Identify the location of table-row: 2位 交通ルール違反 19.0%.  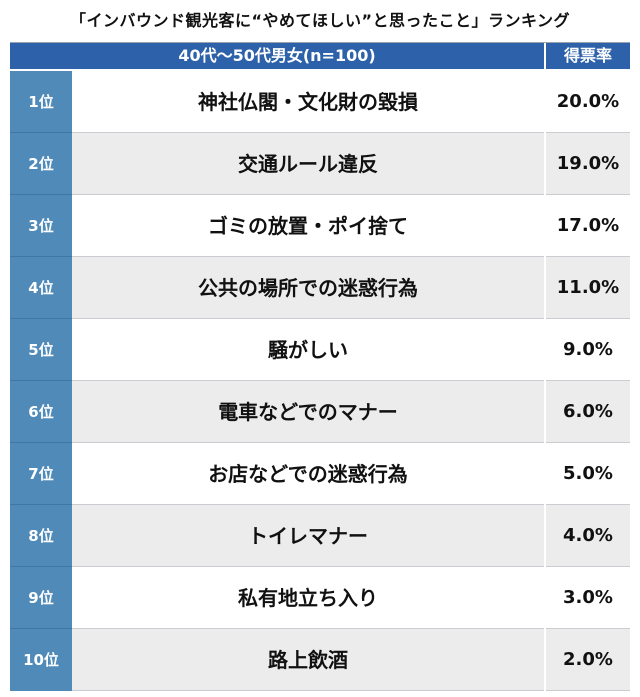
(320, 164).